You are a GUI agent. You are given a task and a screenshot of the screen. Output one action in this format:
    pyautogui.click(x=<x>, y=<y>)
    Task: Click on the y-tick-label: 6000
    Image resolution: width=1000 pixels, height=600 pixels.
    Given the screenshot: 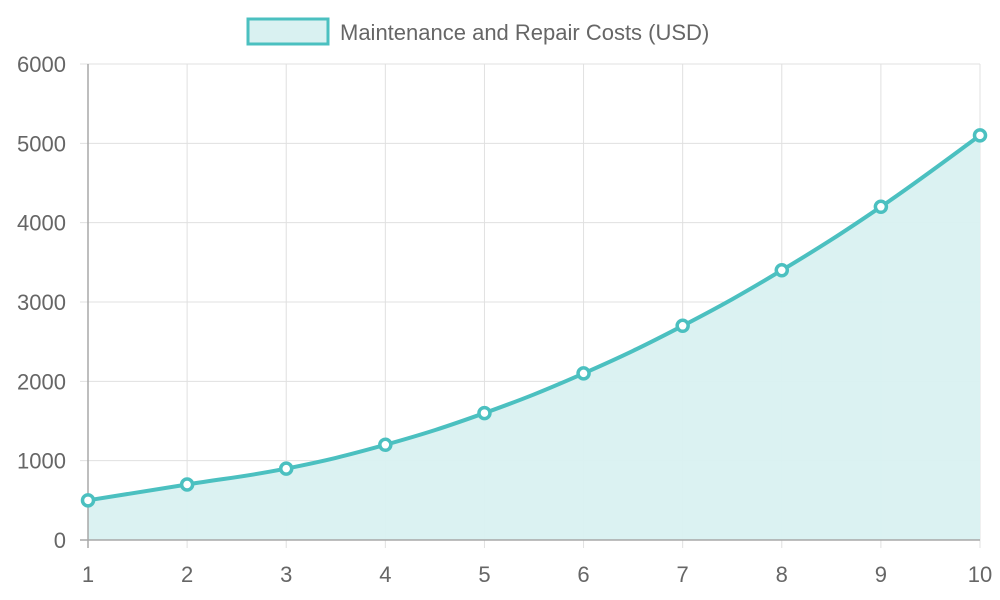 What is the action you would take?
    pyautogui.click(x=41, y=64)
    